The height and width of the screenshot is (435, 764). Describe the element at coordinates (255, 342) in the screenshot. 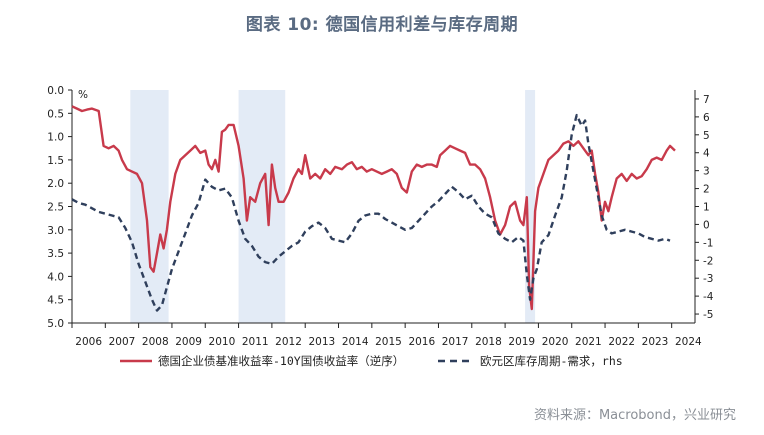

I see `x-tick-label: 2011` at that location.